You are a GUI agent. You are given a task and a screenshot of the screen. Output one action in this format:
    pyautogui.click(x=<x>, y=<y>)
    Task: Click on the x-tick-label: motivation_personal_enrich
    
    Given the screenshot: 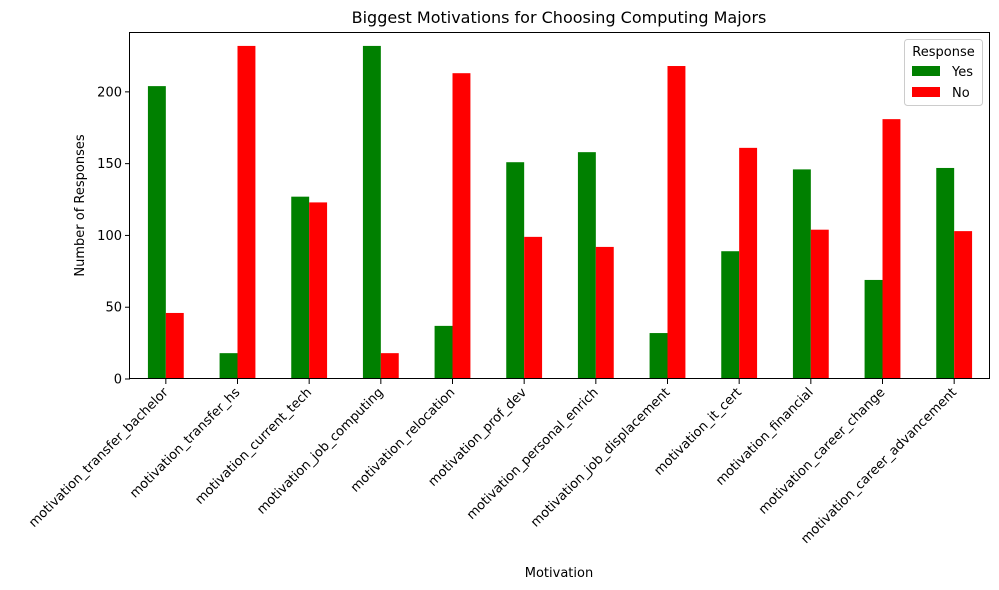 What is the action you would take?
    pyautogui.click(x=533, y=454)
    